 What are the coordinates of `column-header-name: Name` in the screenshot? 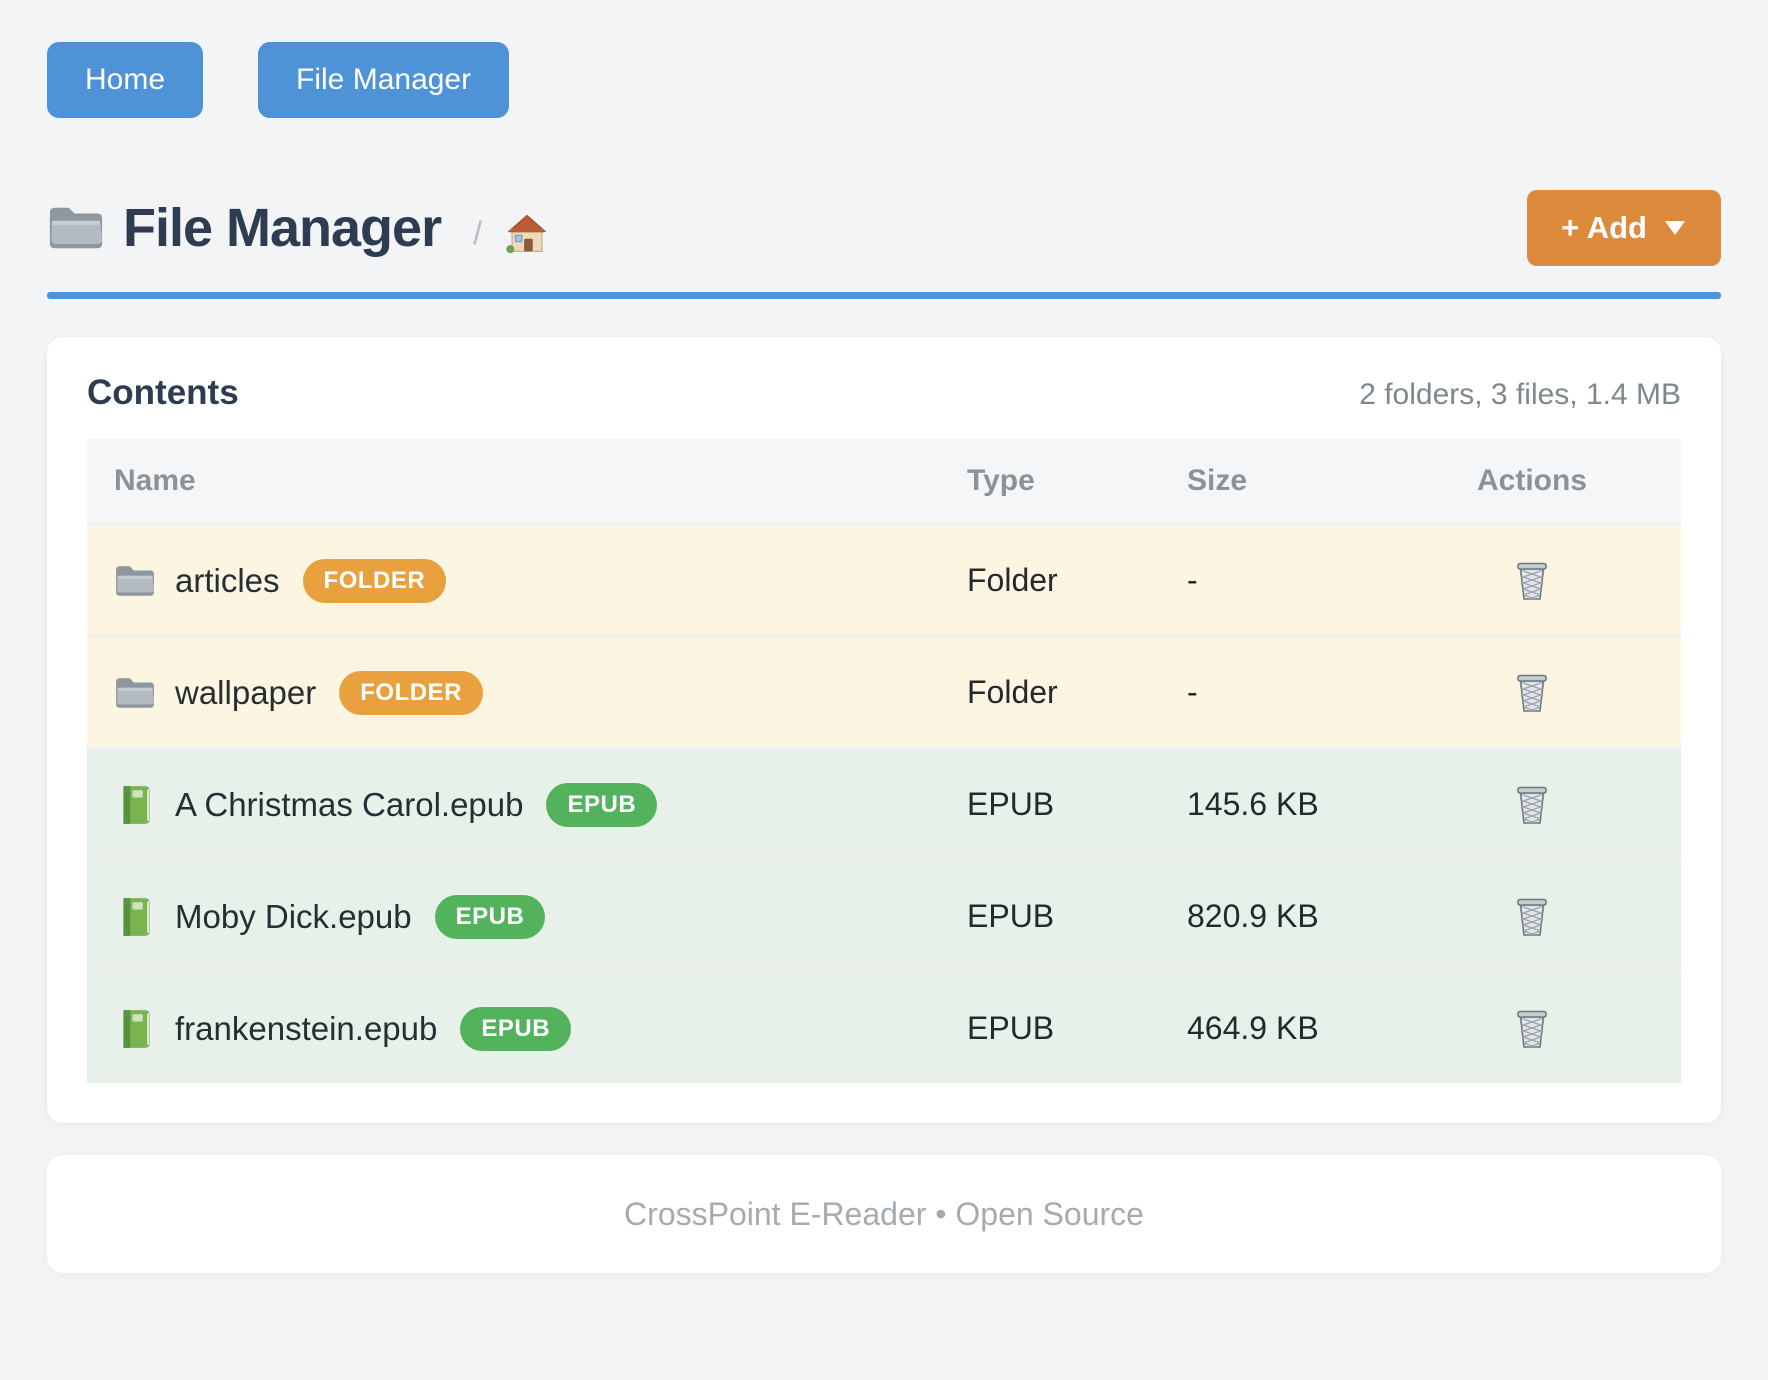 It's located at (155, 480).